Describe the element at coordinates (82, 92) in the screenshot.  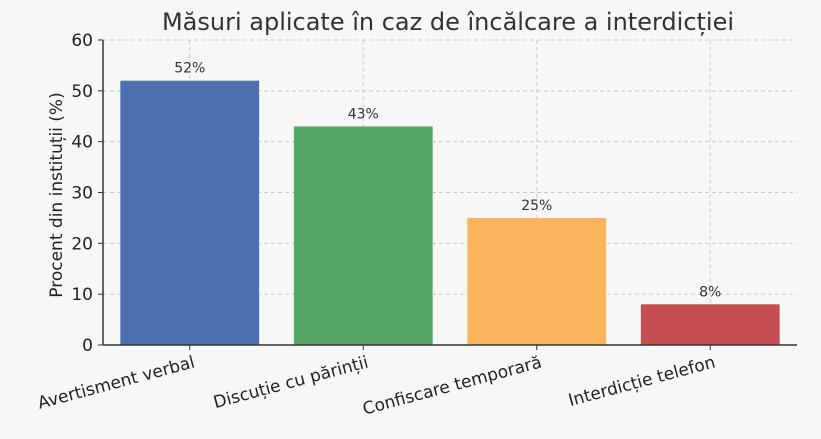
I see `y-tick-label-5: 50` at that location.